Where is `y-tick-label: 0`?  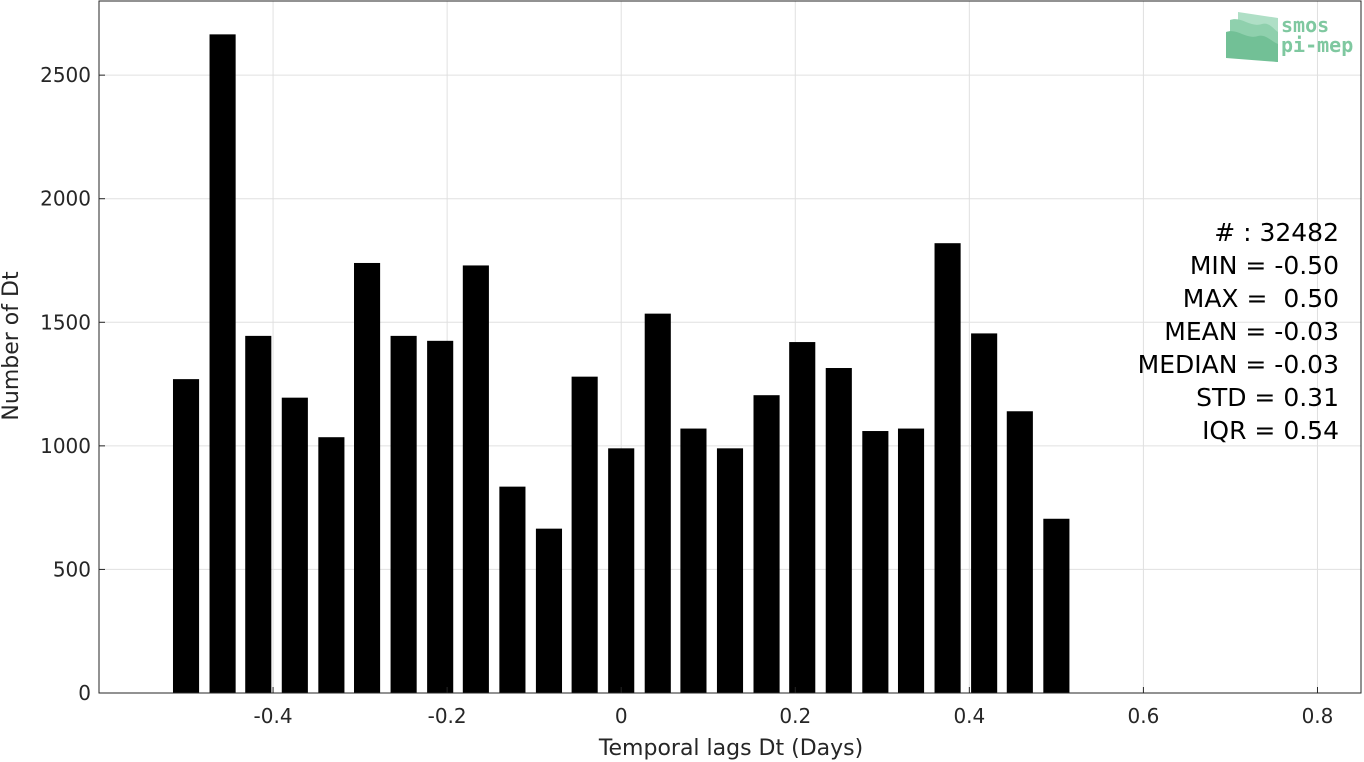
y-tick-label: 0 is located at coordinates (84, 693).